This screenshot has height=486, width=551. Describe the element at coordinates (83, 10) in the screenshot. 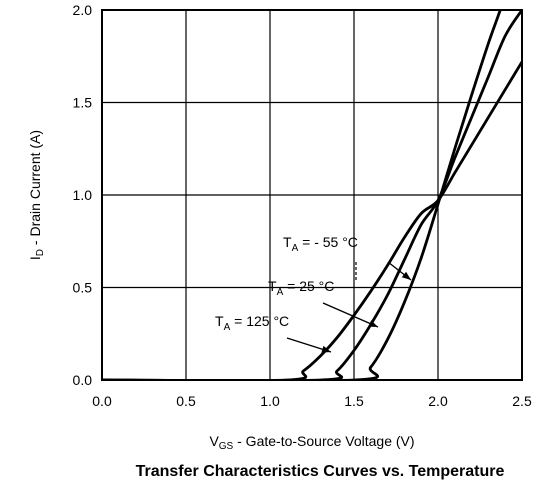

I see `y-tick-label: 2.0` at that location.